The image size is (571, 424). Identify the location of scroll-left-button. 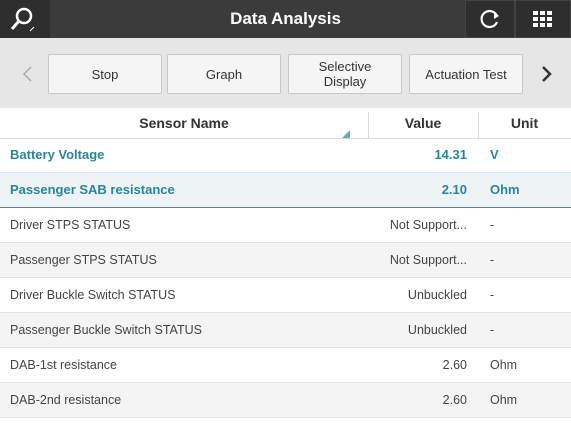
(28, 74).